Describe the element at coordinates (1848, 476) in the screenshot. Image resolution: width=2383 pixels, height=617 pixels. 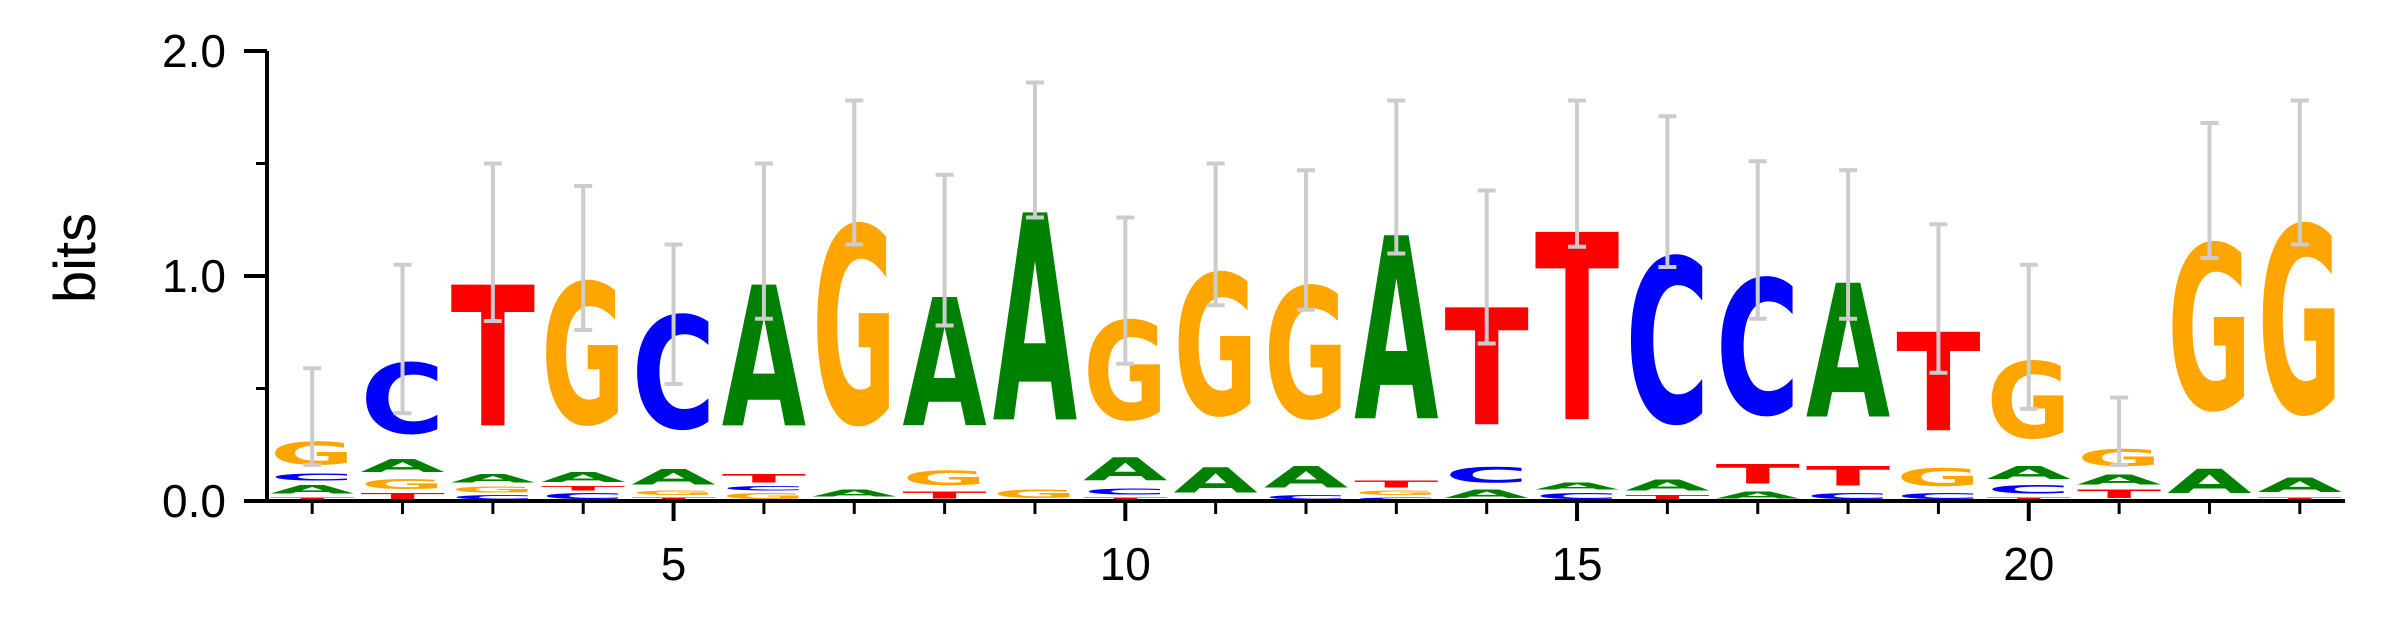
I see `logo-letter-t-pos-18: T` at that location.